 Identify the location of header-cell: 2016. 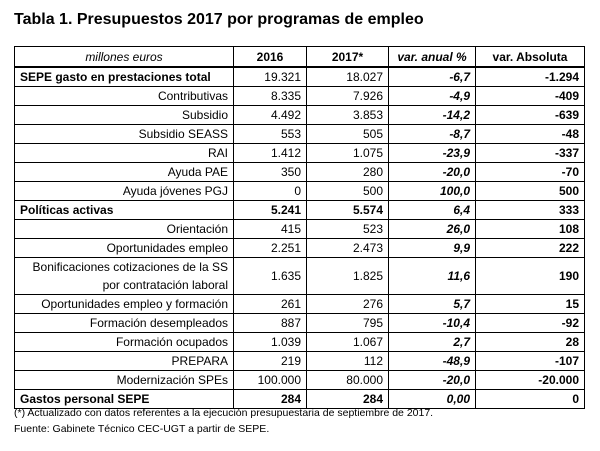
(270, 57).